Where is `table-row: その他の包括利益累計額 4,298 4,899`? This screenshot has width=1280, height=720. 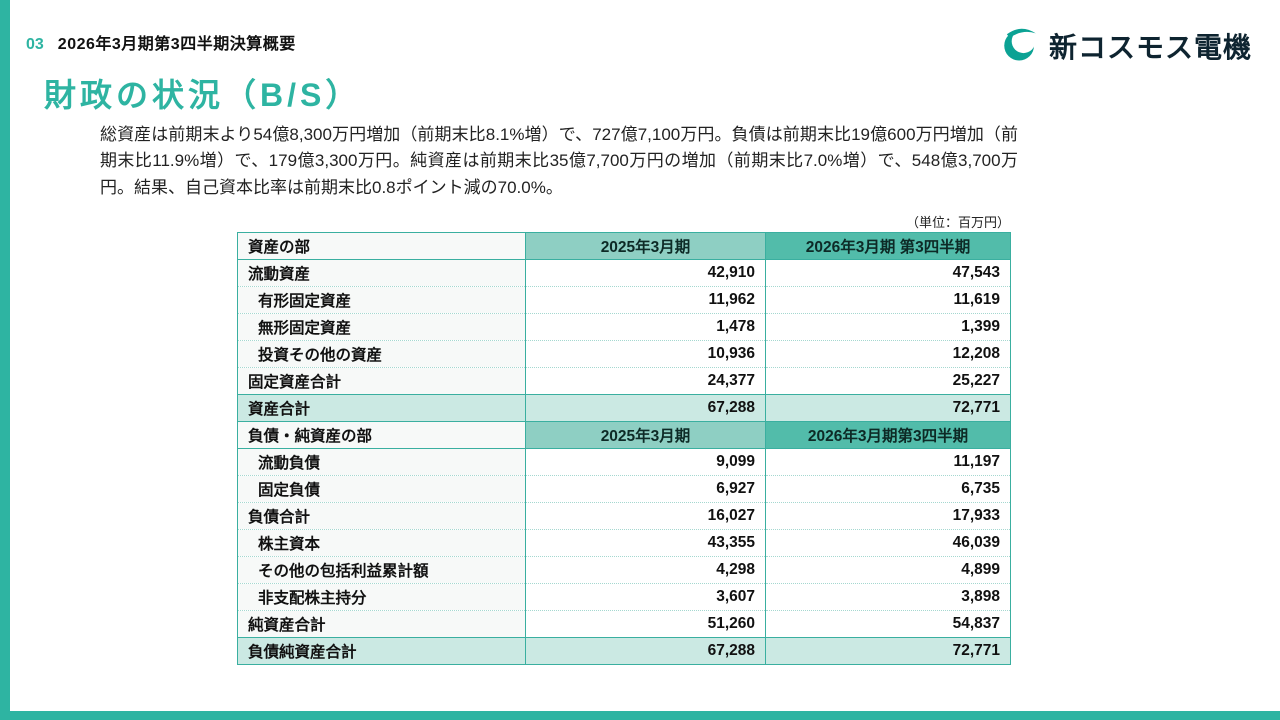 table-row: その他の包括利益累計額 4,298 4,899 is located at coordinates (624, 570).